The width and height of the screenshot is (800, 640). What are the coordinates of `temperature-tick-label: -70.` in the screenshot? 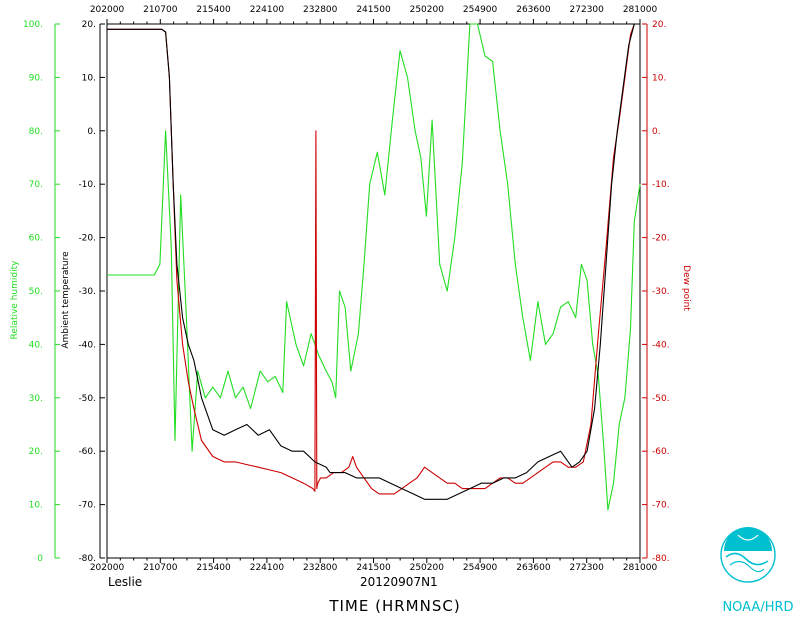 It's located at (87, 506).